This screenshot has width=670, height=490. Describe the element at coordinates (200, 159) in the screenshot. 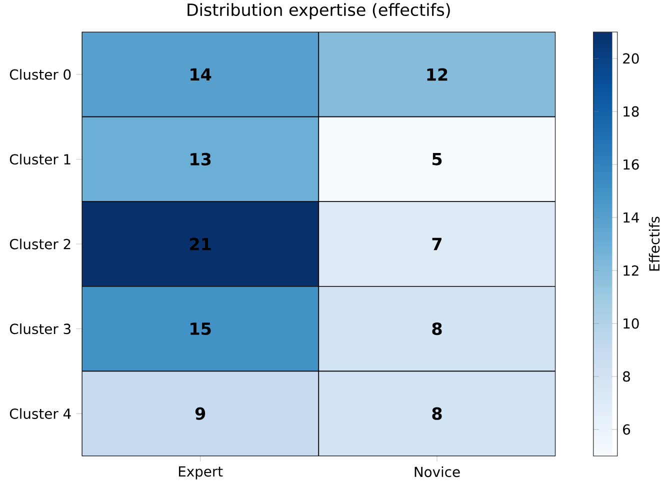

I see `data-label: 13` at that location.